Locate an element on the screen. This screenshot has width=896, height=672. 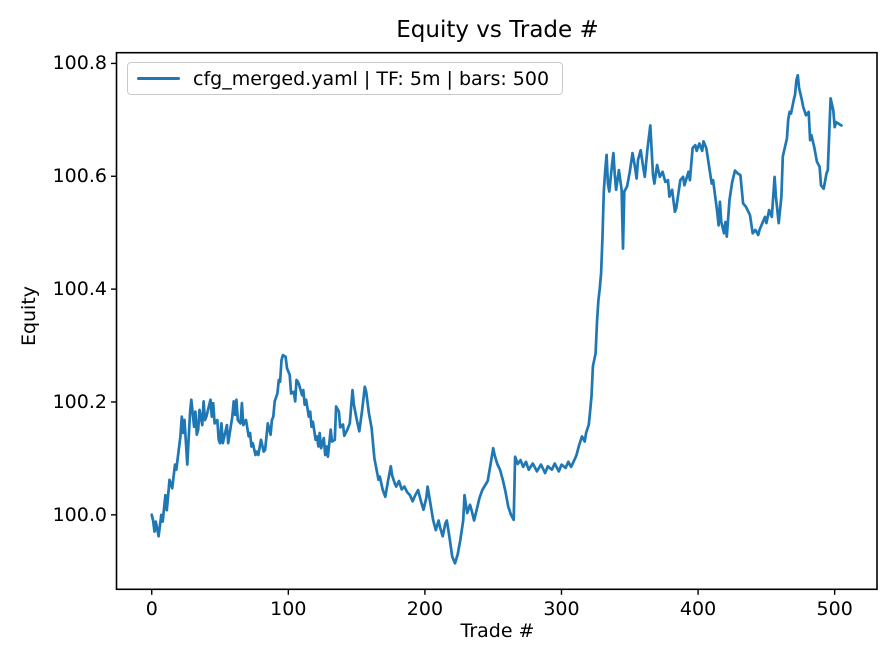
y-tick-label: 100.8 is located at coordinates (79, 63).